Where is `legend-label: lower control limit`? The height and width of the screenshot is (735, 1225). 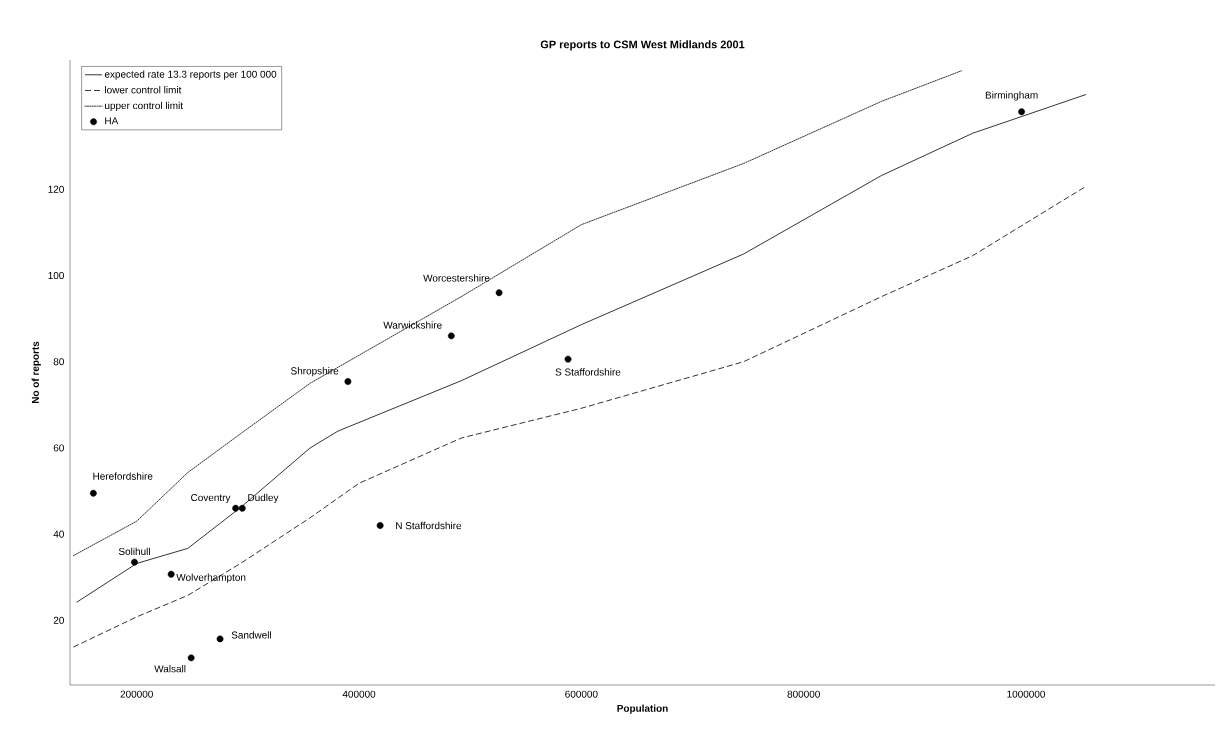
legend-label: lower control limit is located at coordinates (143, 90).